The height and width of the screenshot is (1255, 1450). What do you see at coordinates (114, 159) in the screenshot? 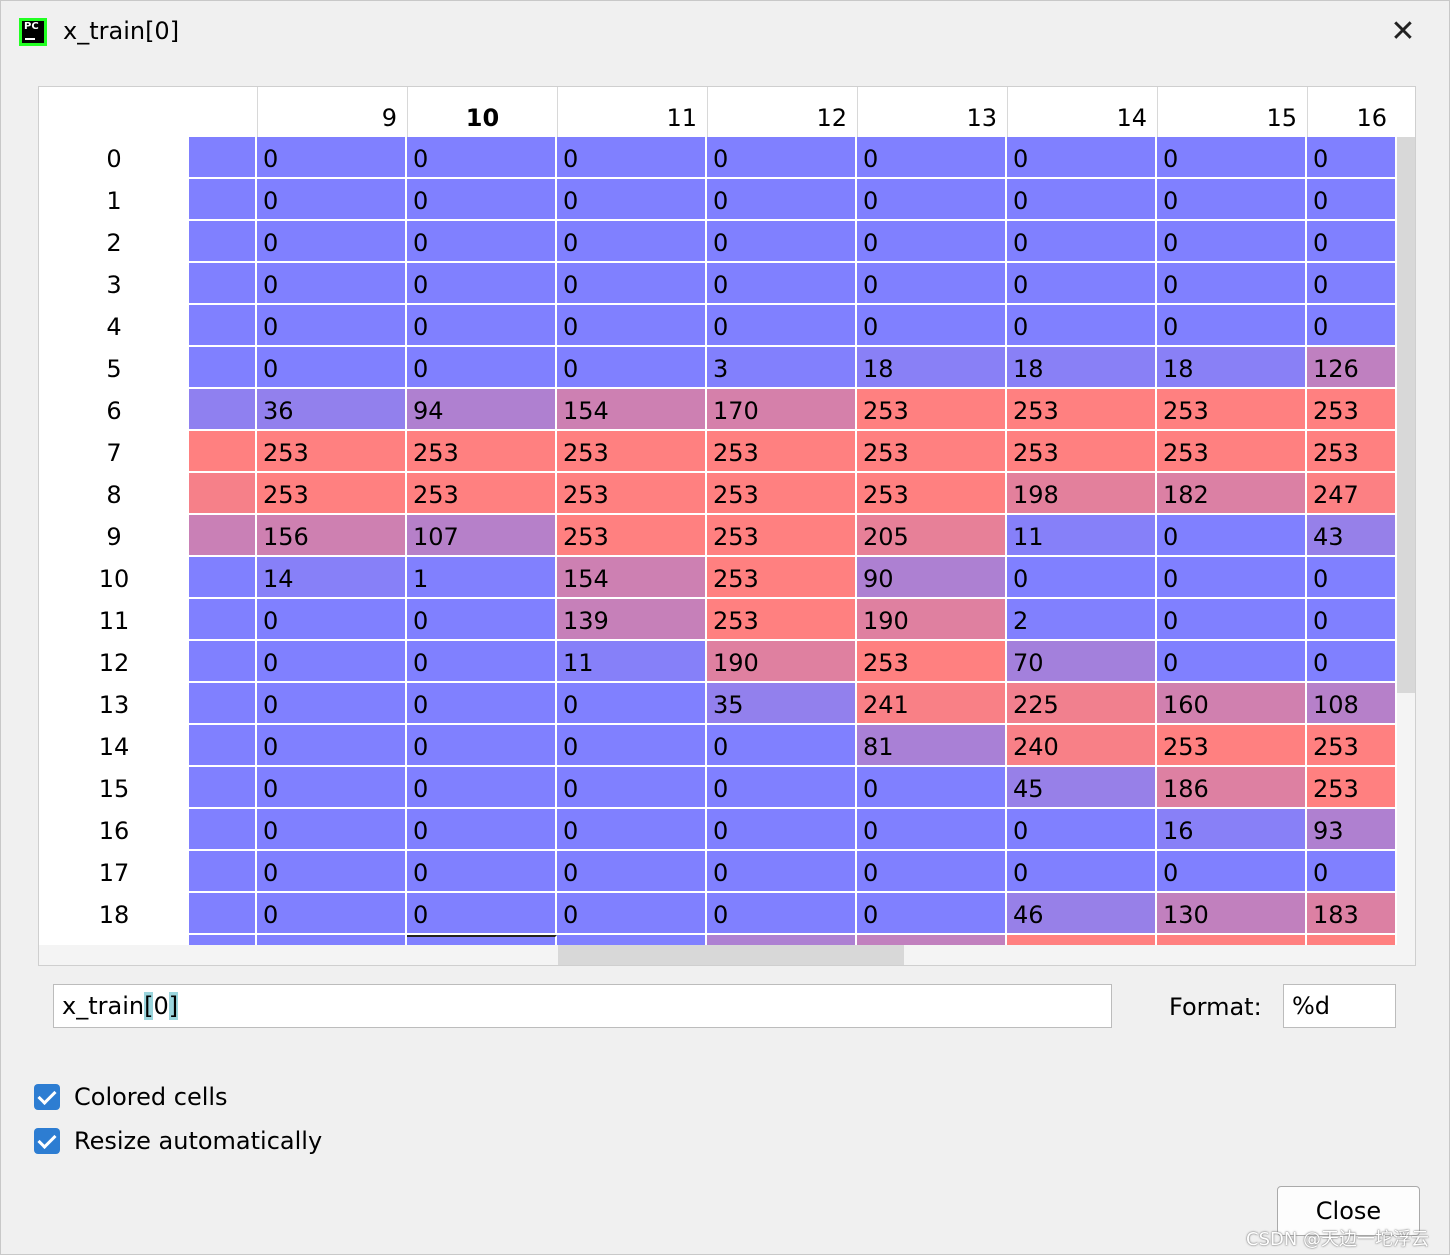
I see `row-header-cell: 0` at bounding box center [114, 159].